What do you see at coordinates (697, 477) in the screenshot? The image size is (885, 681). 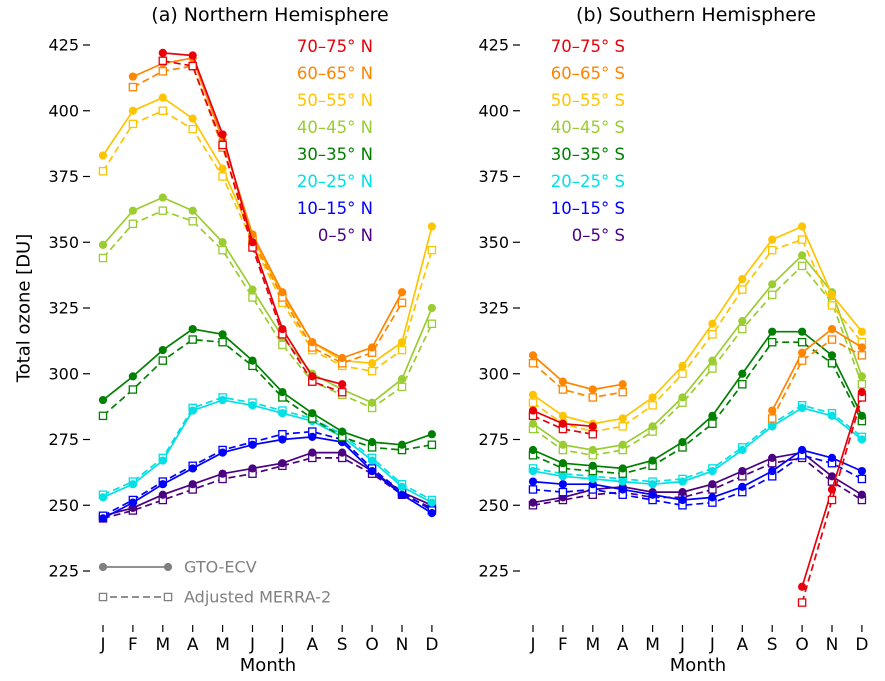 I see `series-10-15-S` at bounding box center [697, 477].